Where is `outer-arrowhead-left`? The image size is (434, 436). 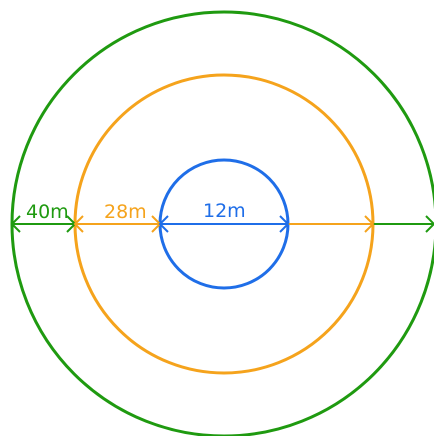 outer-arrowhead-left is located at coordinates (15, 224).